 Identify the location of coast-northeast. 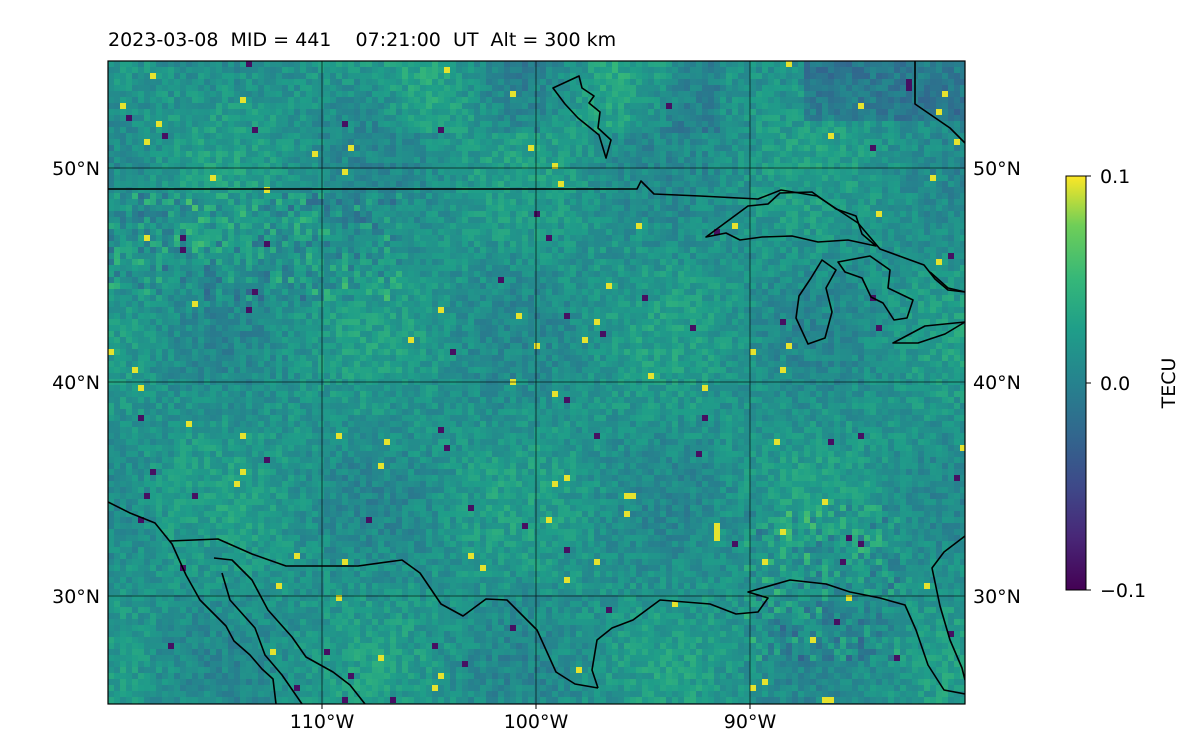
(939, 102).